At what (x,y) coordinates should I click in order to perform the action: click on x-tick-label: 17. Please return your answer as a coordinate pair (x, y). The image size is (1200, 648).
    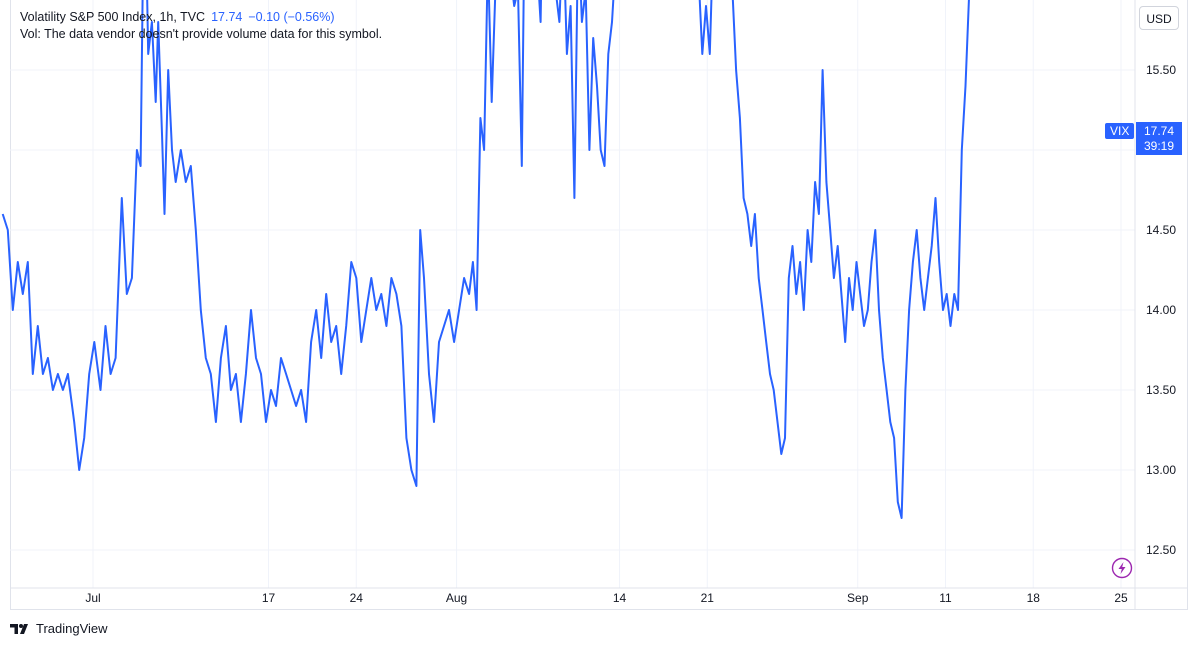
    Looking at the image, I should click on (269, 598).